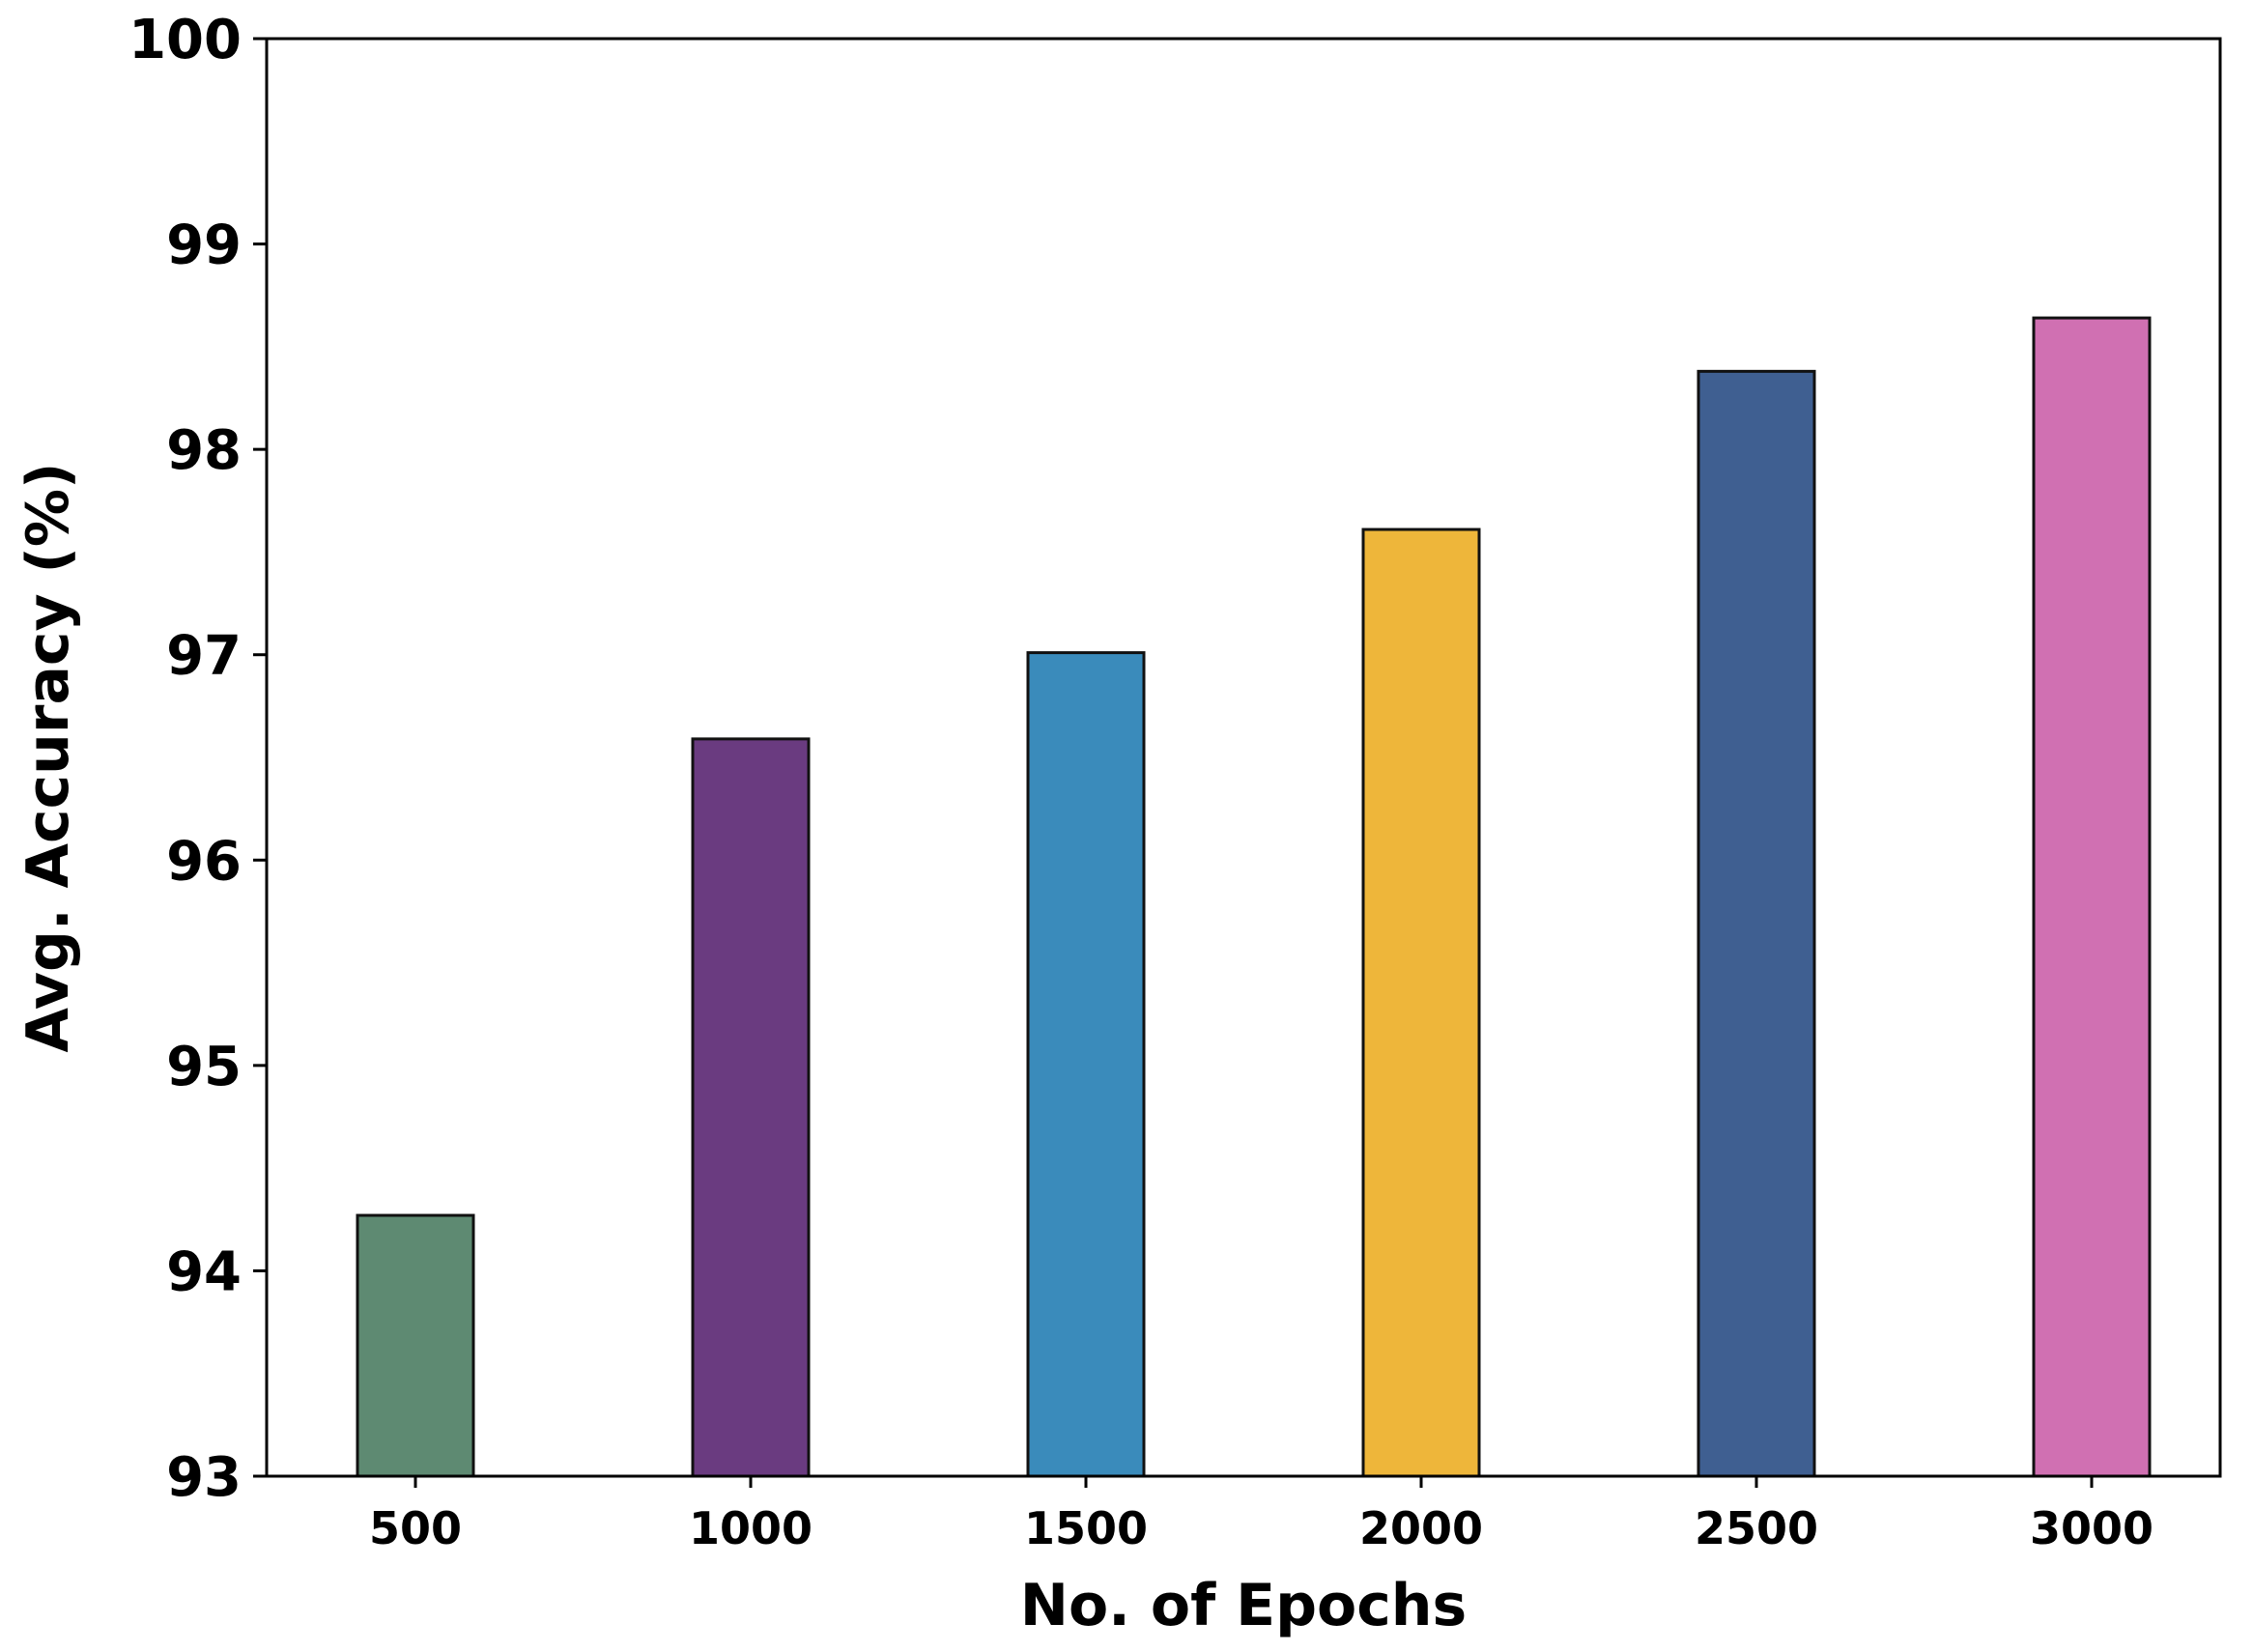 This screenshot has width=2253, height=1652. What do you see at coordinates (204, 861) in the screenshot?
I see `y-tick-label: 96` at bounding box center [204, 861].